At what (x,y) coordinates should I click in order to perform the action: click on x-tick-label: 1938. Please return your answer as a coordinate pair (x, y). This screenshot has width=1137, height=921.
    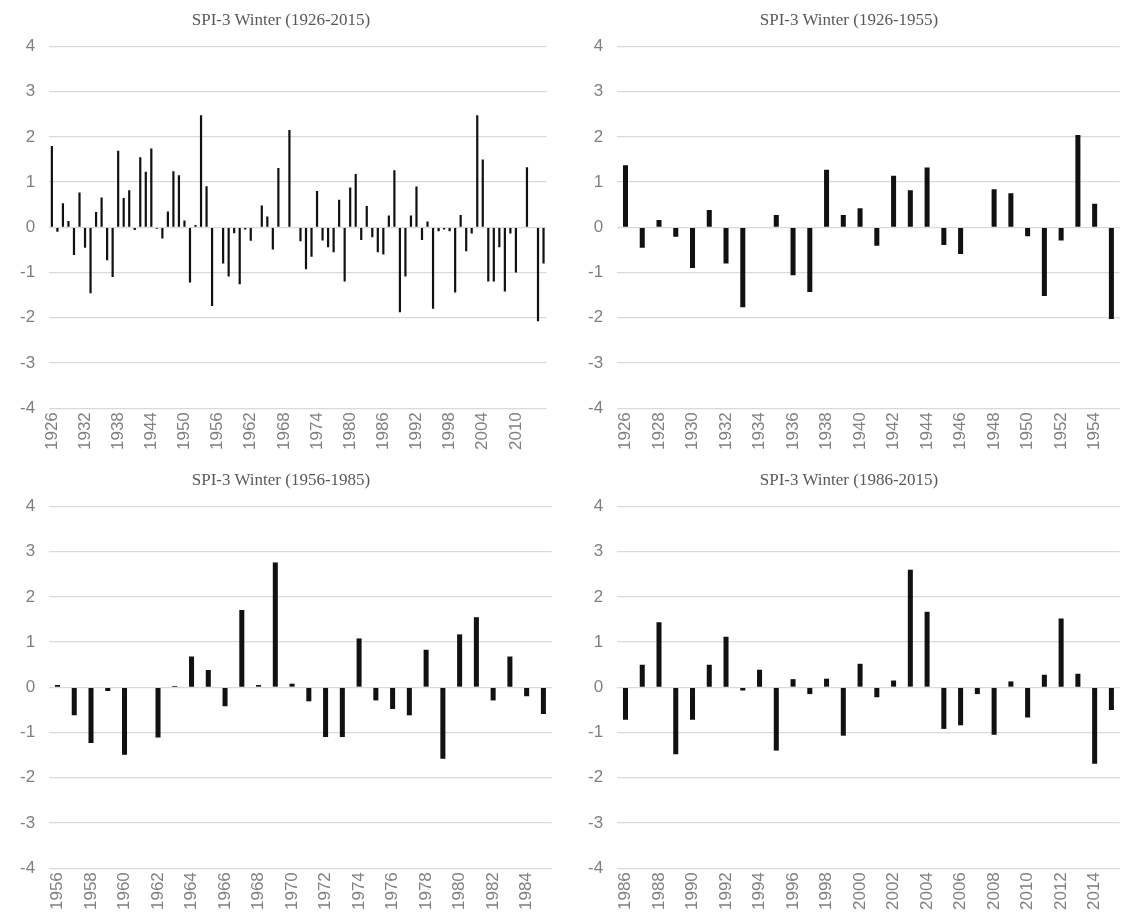
    Looking at the image, I should click on (826, 431).